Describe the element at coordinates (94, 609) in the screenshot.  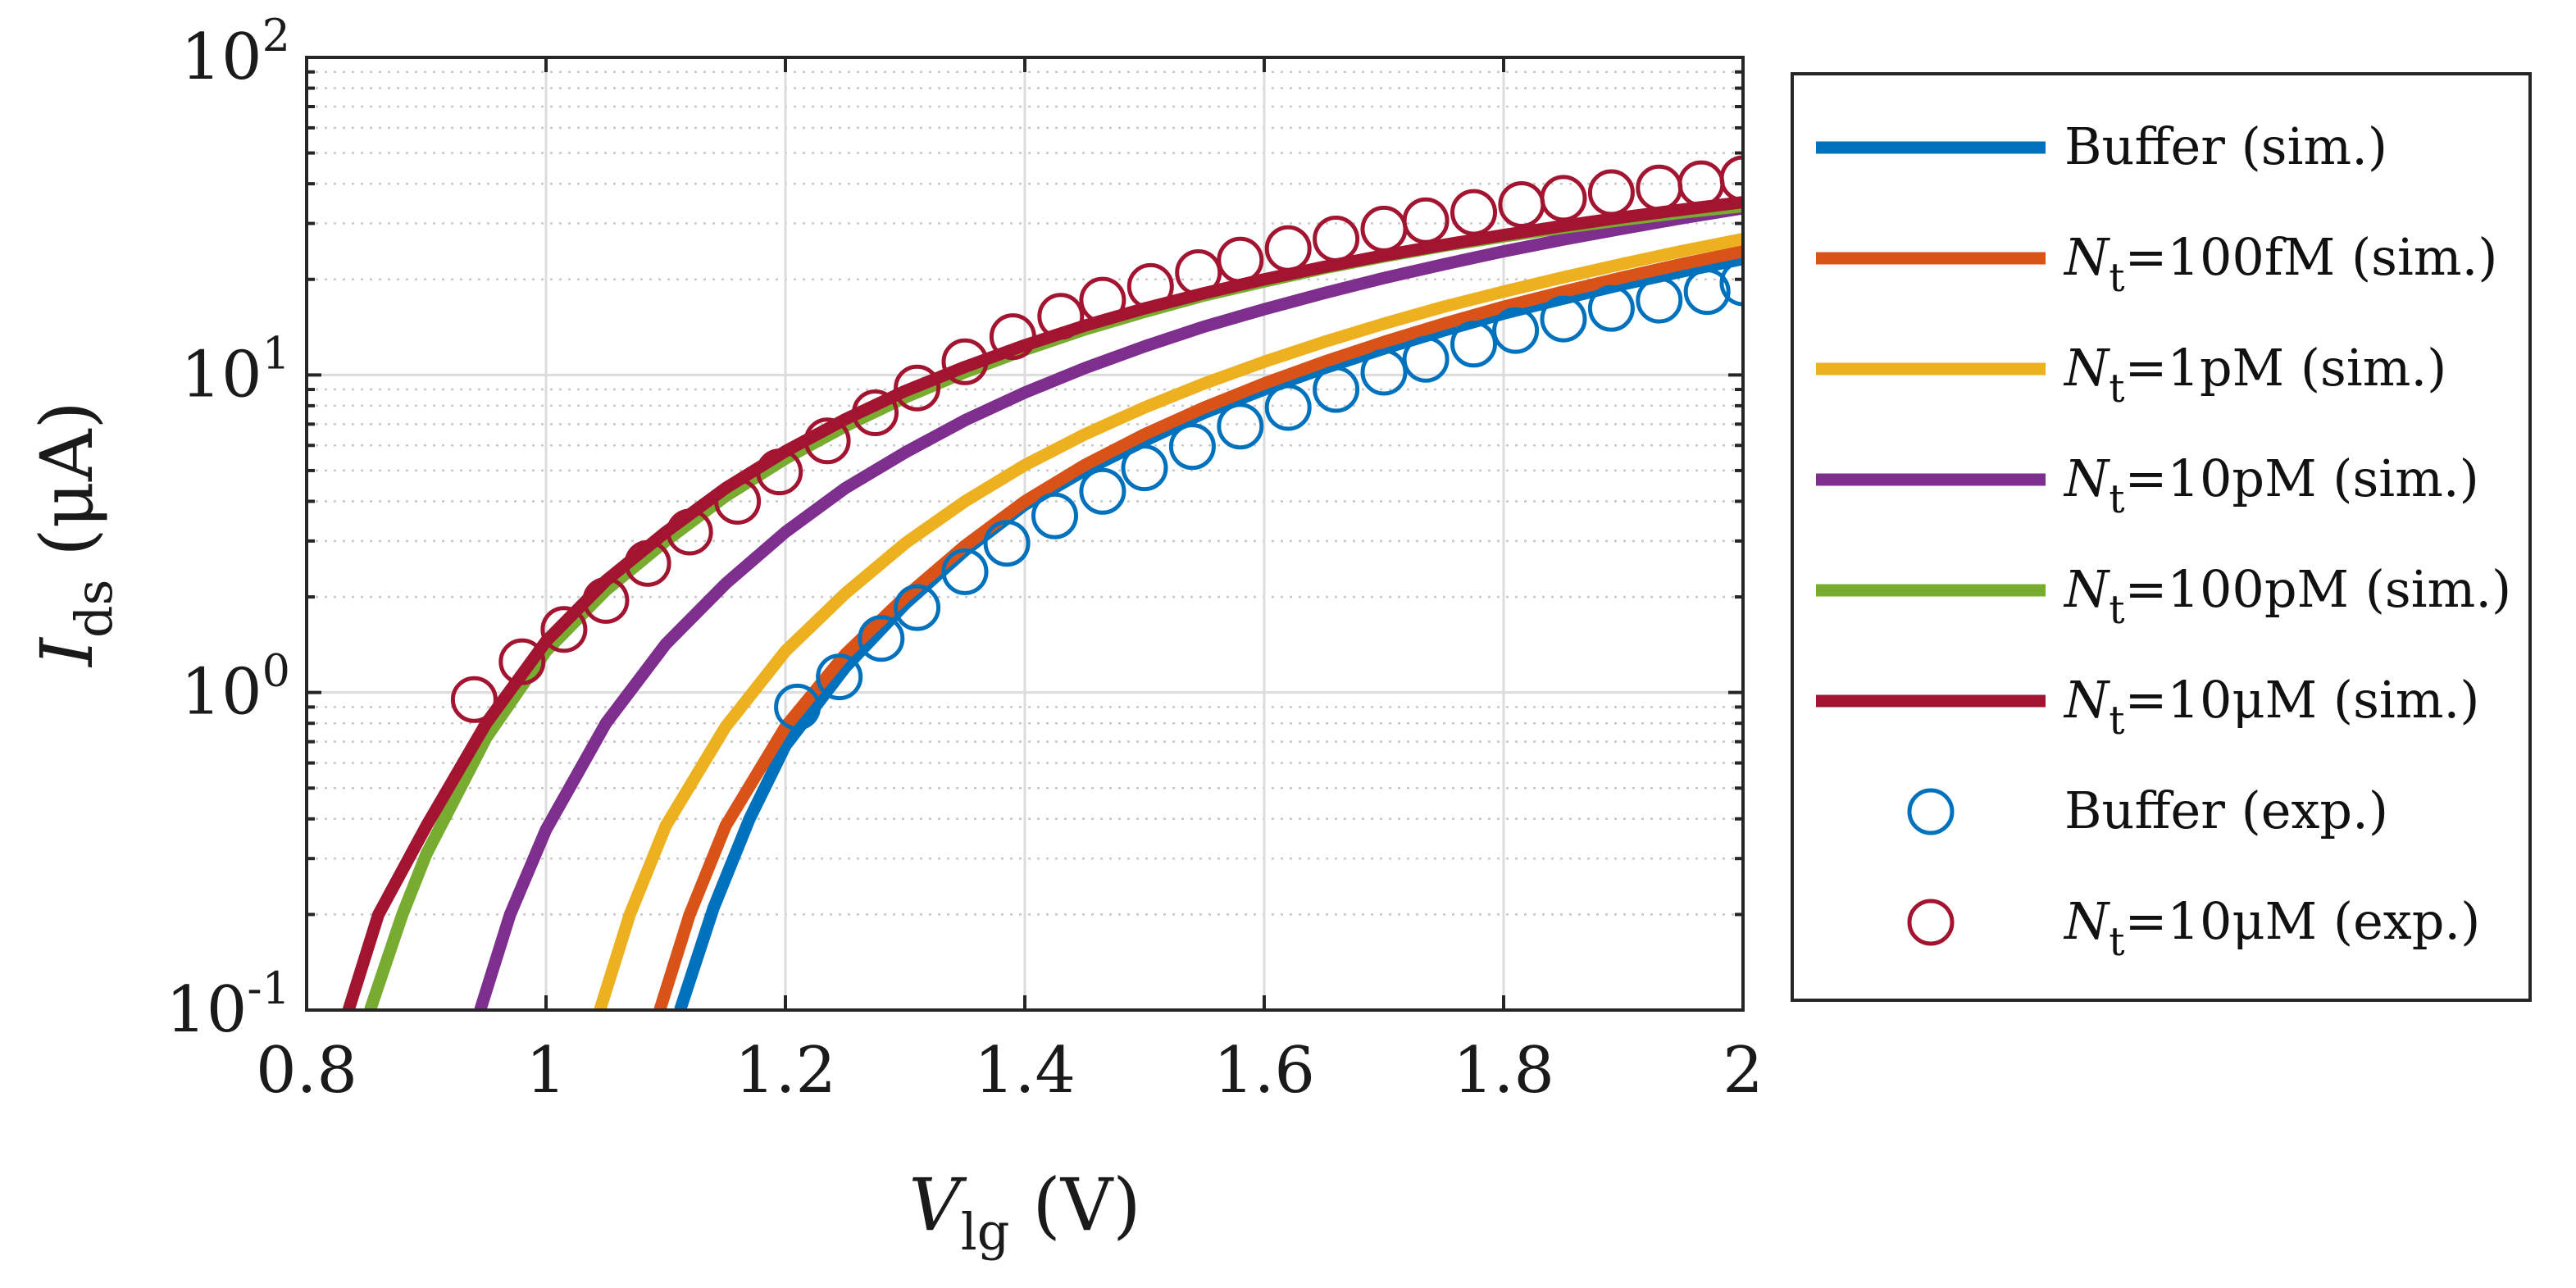
I see `y-axis-subscript: ds` at that location.